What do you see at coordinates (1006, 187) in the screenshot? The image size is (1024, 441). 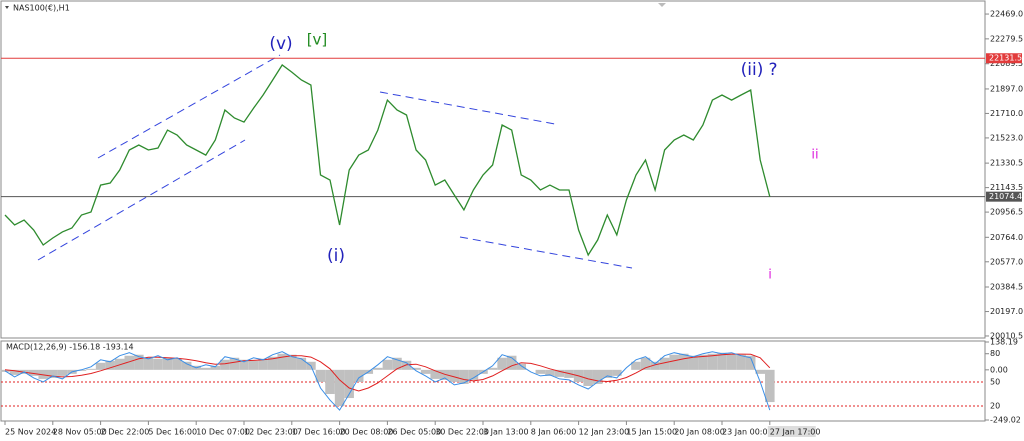 I see `y-tick-label: 21143.5` at bounding box center [1006, 187].